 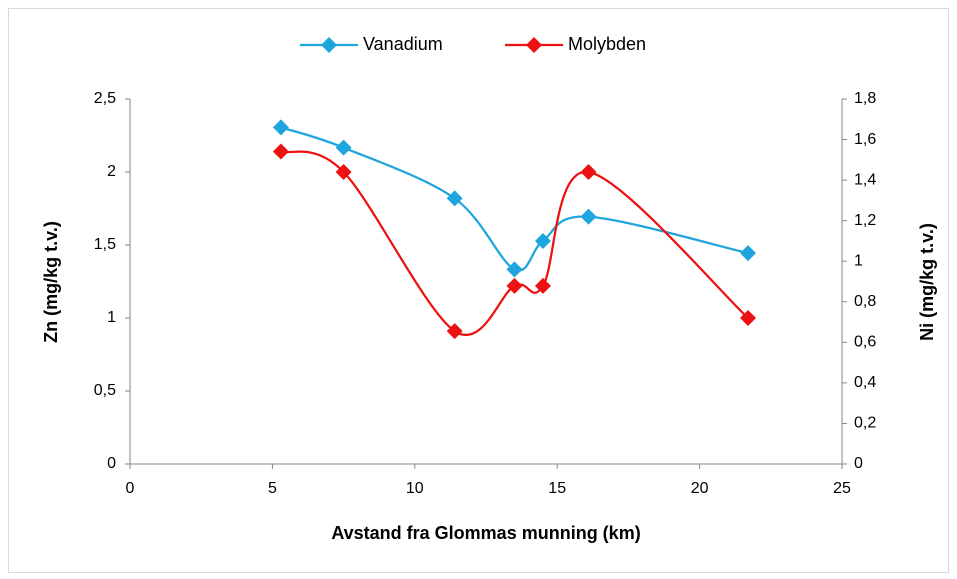 What do you see at coordinates (607, 44) in the screenshot?
I see `legend-label: Molybden` at bounding box center [607, 44].